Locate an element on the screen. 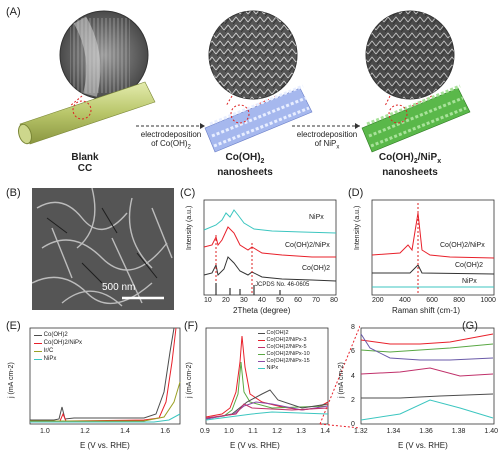 The height and width of the screenshot is (456, 500). arrow-2-caption: electrodeposition of NiPx is located at coordinates (327, 140).